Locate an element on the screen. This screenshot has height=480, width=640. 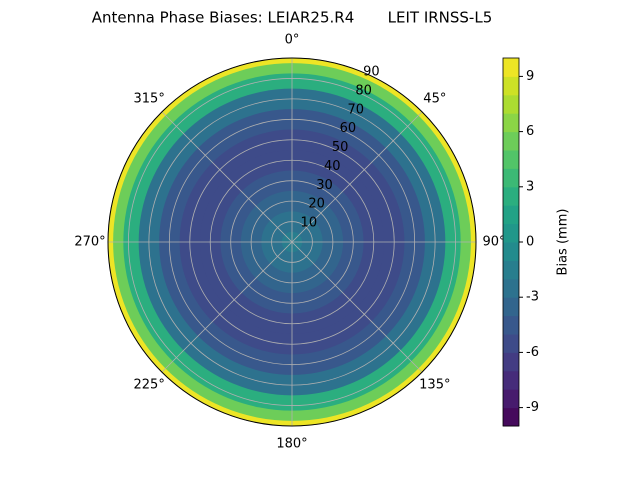
r-tick-label: 40 is located at coordinates (332, 166).